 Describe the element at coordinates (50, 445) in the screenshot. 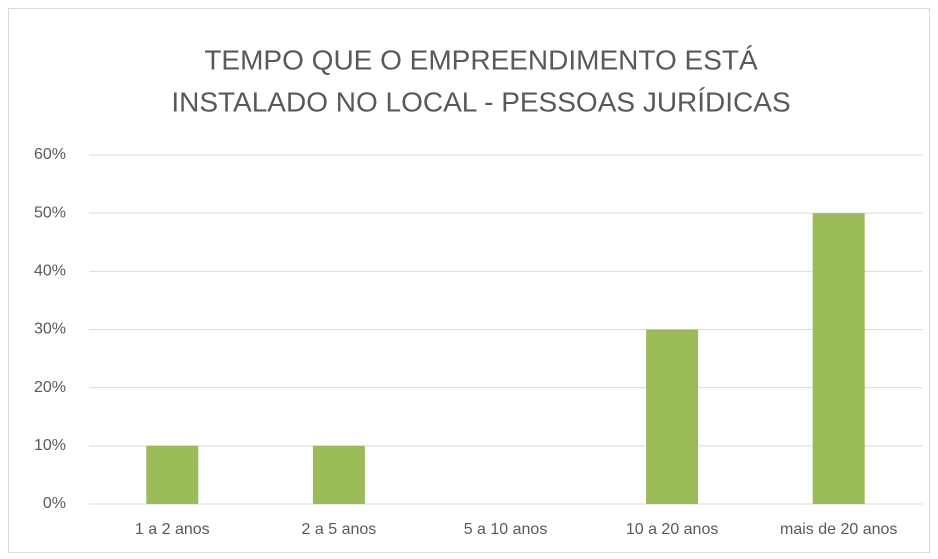

I see `y-tick-label: 10%` at that location.